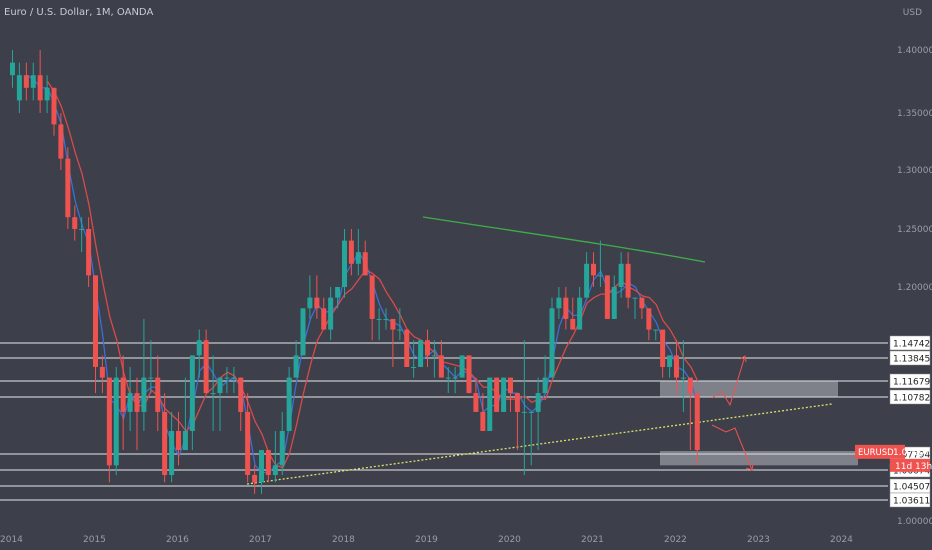 Image resolution: width=932 pixels, height=550 pixels. Describe the element at coordinates (539, 444) in the screenshot. I see `trendline` at that location.